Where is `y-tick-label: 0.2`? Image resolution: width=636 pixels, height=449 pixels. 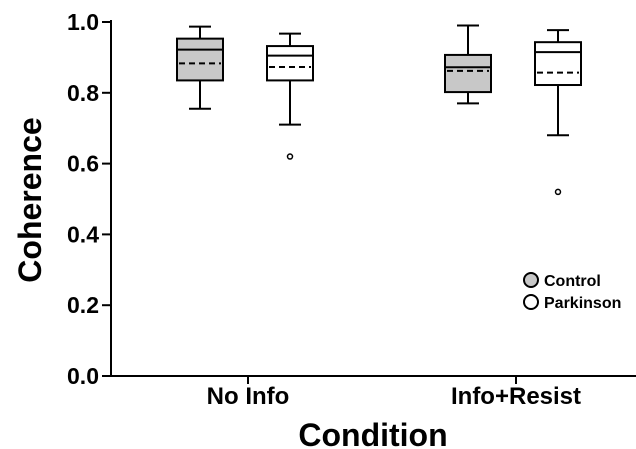 y-tick-label: 0.2 is located at coordinates (83, 305).